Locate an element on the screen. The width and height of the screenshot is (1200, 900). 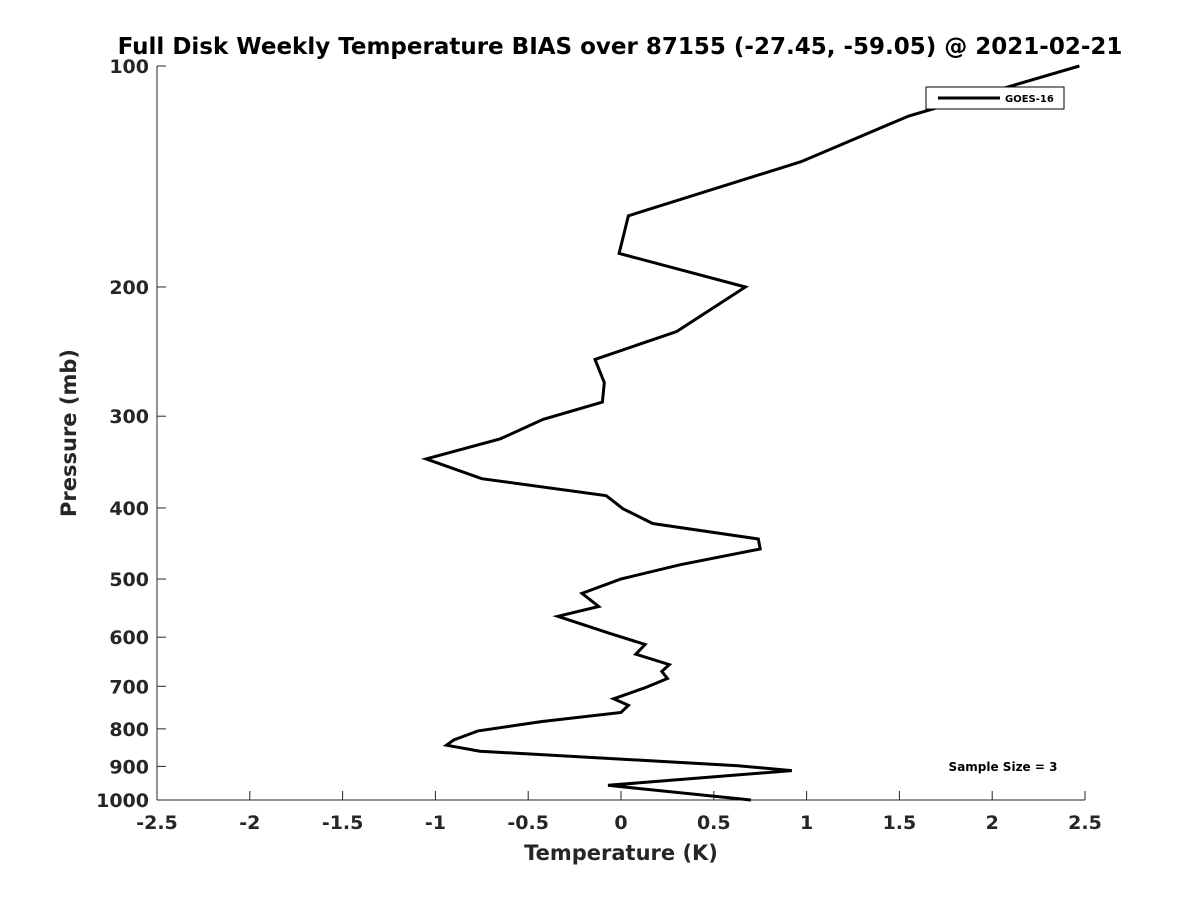
y-tick-label: 900 is located at coordinates (129, 767).